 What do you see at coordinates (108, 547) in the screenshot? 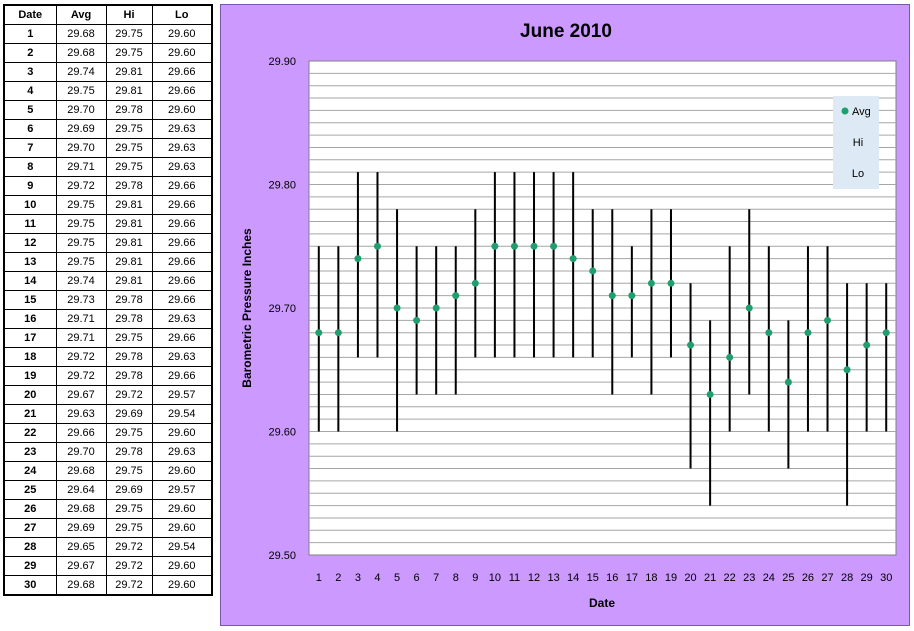
I see `table-row: 28 29.65 29.72 29.54` at bounding box center [108, 547].